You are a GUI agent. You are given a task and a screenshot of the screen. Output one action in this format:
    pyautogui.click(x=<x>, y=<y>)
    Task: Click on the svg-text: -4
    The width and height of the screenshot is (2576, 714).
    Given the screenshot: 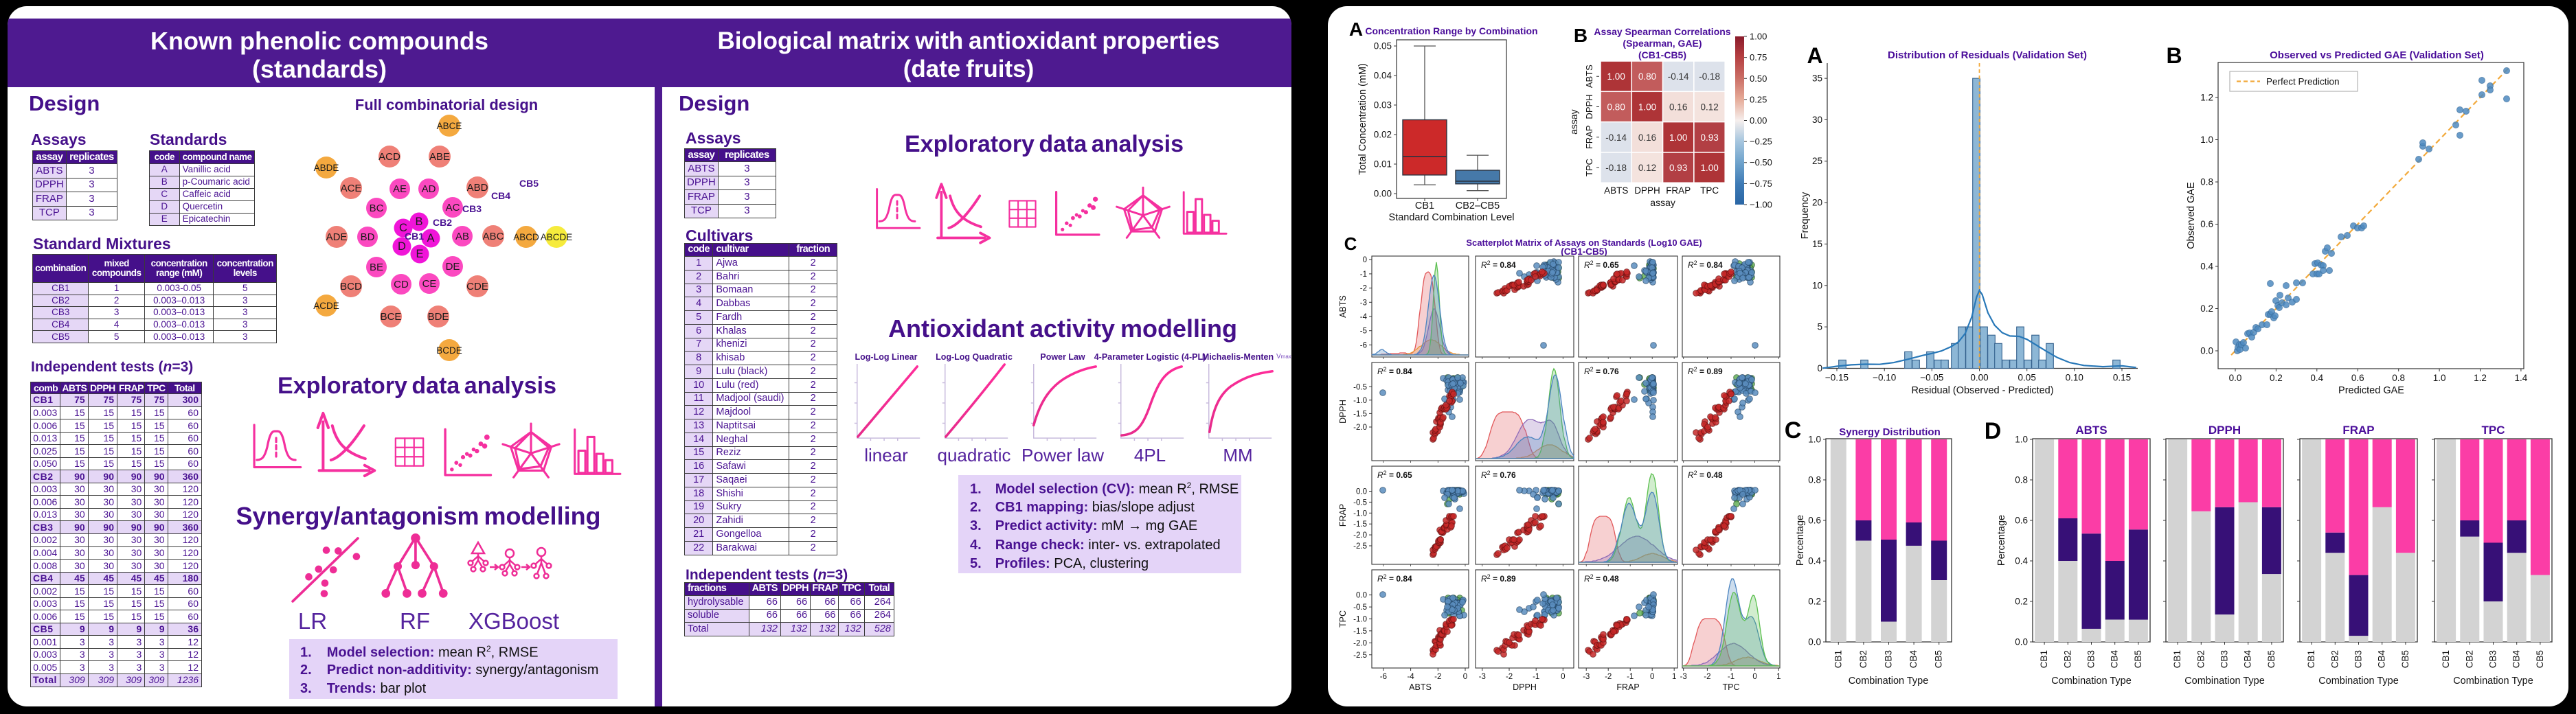 What is the action you would take?
    pyautogui.click(x=1410, y=677)
    